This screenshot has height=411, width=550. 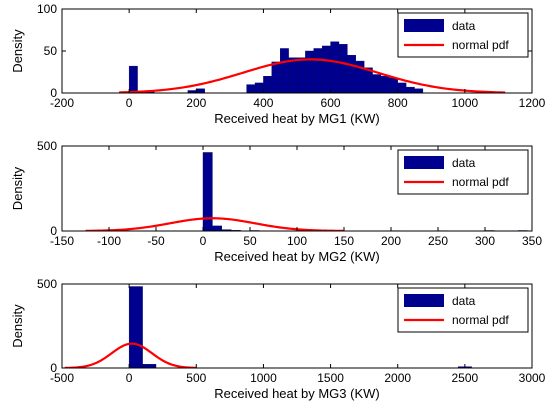 What do you see at coordinates (62, 241) in the screenshot?
I see `x-tick-label: -150` at bounding box center [62, 241].